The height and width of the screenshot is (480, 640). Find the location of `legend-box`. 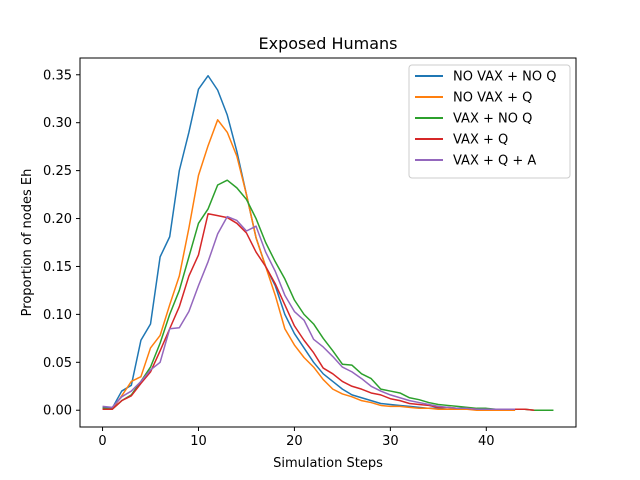

legend-box is located at coordinates (489, 121).